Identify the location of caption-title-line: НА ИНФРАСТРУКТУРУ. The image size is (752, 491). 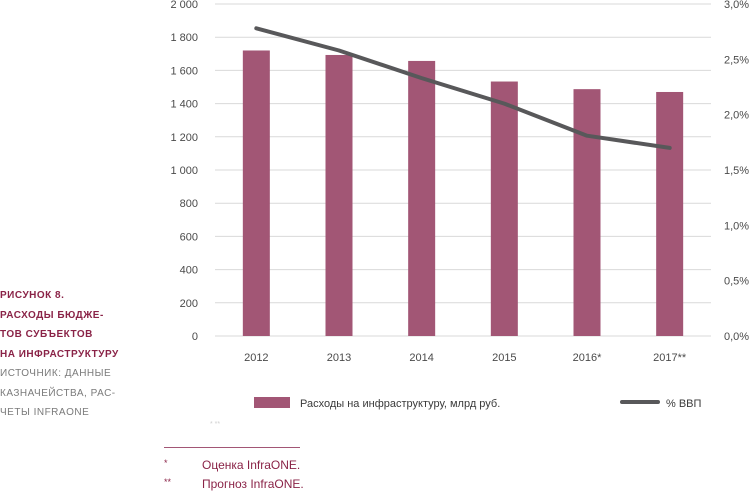
(59, 354).